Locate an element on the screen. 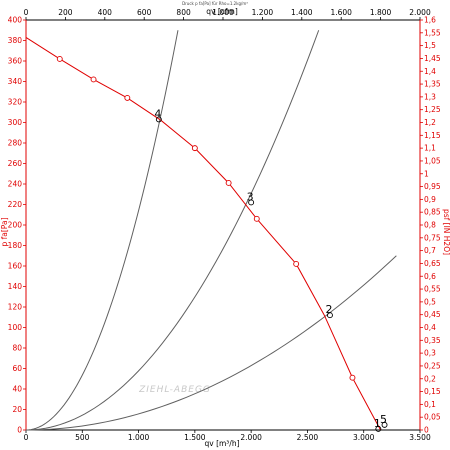  y-left-tick-label: 400 is located at coordinates (15, 20).